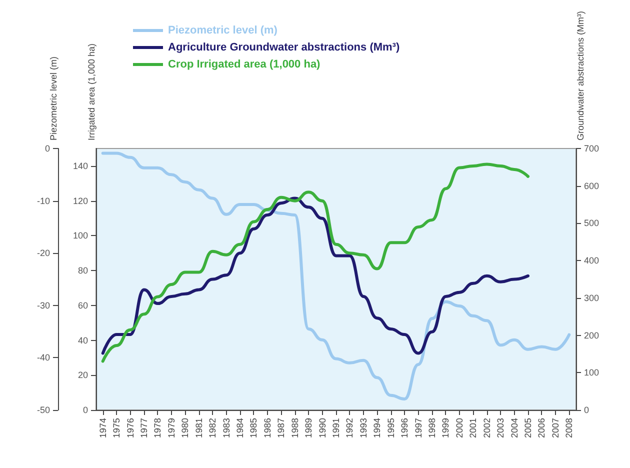 This screenshot has height=468, width=630. Describe the element at coordinates (541, 428) in the screenshot. I see `x-tick-label: 2006` at that location.